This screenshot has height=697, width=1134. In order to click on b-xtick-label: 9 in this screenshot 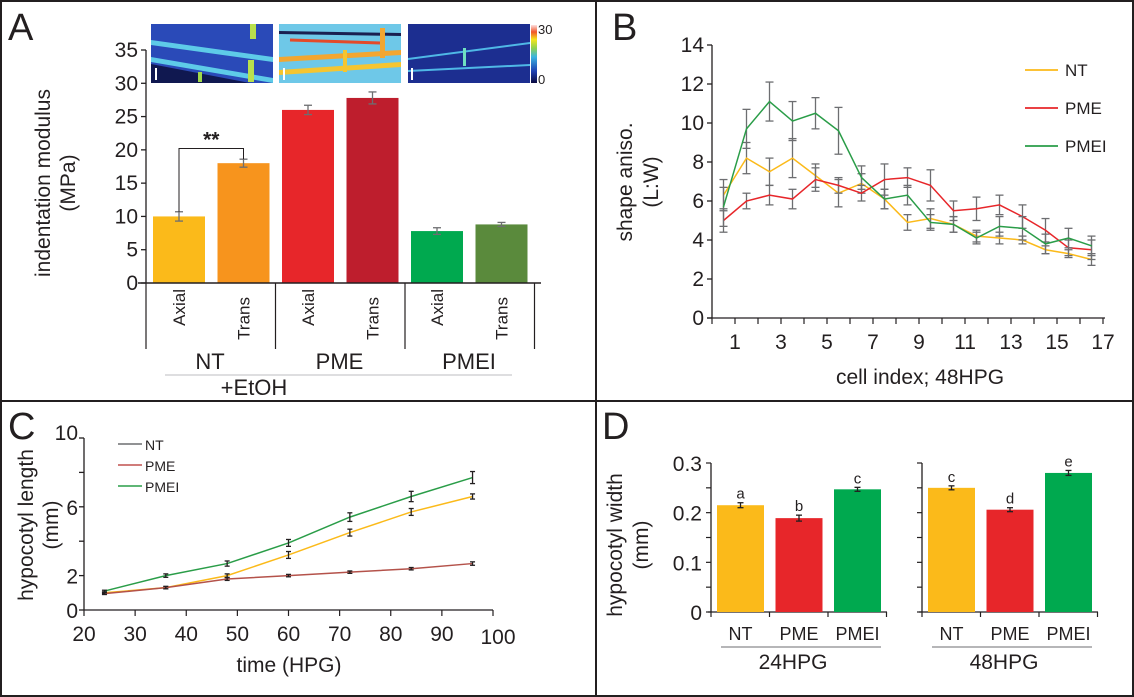, I will do `click(919, 342)`.